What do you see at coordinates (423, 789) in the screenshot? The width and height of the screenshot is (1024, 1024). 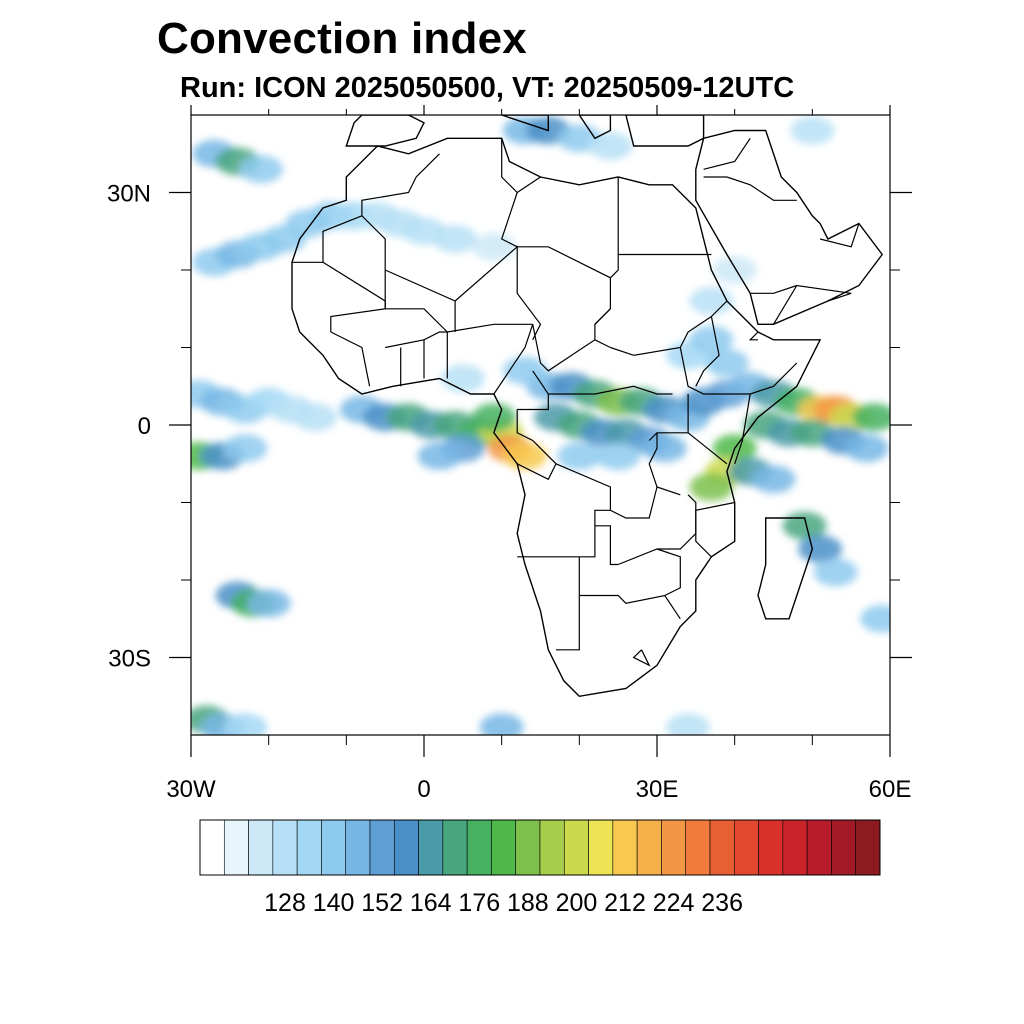 I see `lon-tick-label: 0` at bounding box center [423, 789].